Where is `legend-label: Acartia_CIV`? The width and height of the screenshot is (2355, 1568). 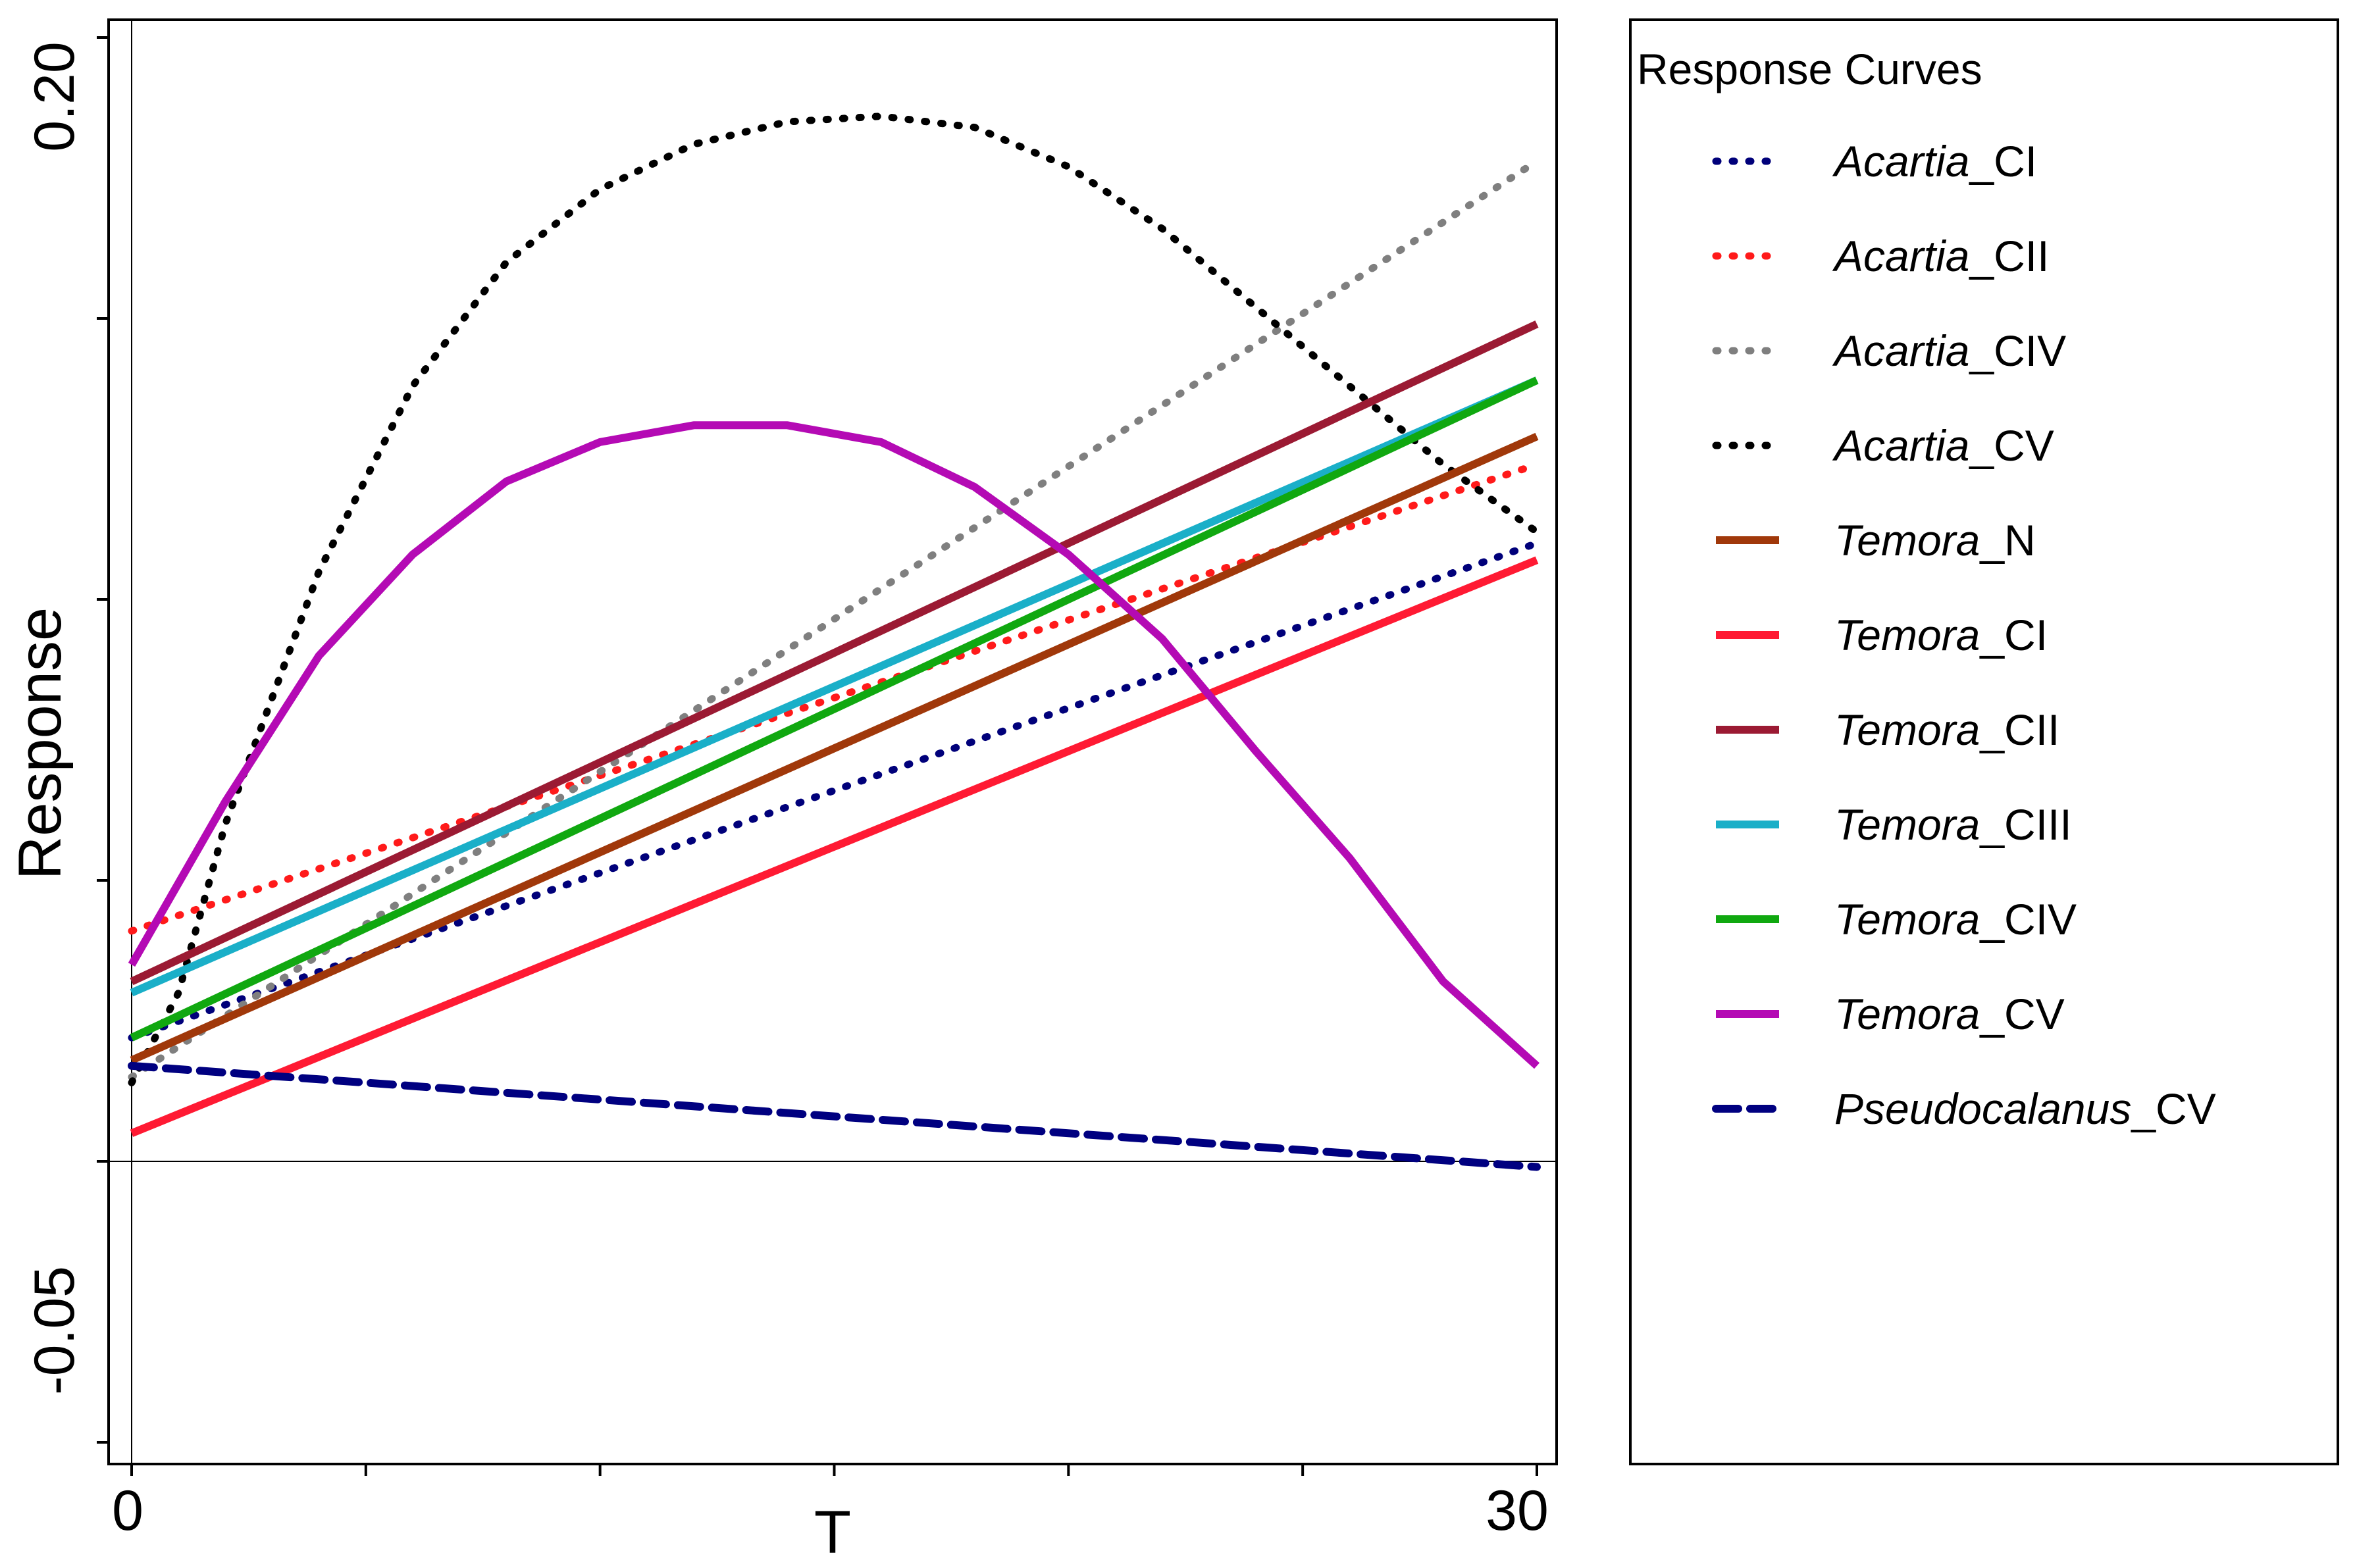
legend-label: Acartia_CIV is located at coordinates (1949, 350).